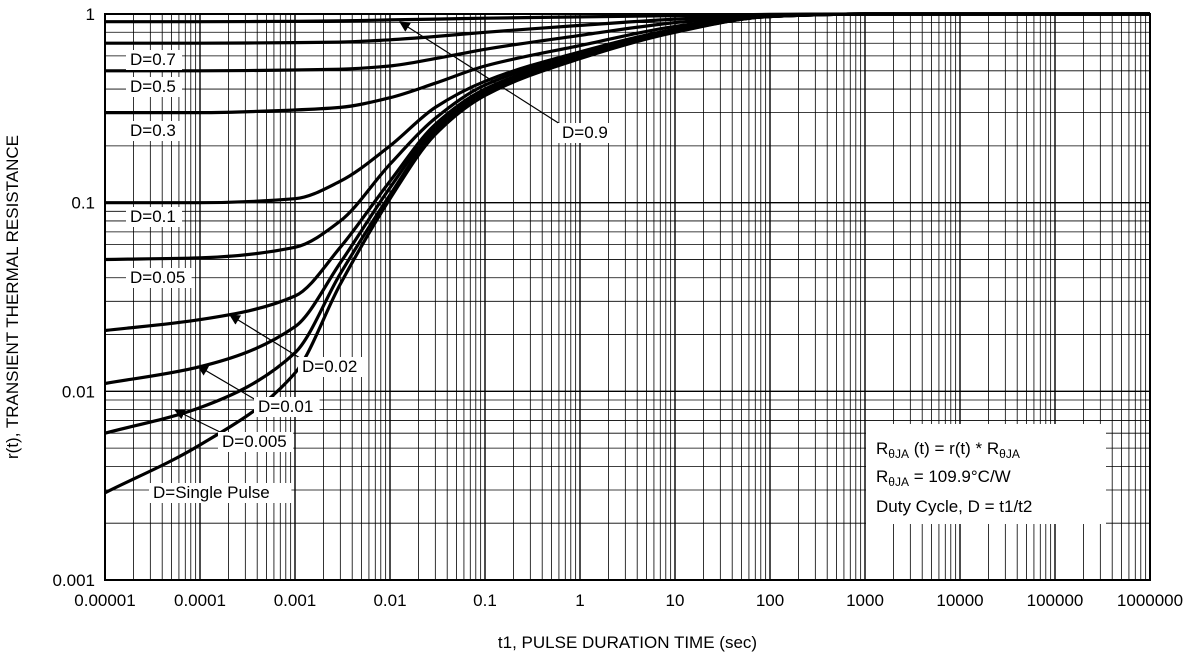 The width and height of the screenshot is (1201, 660). I want to click on note-line-duty-cycle: Duty Cycle, D = t1/t2, so click(954, 506).